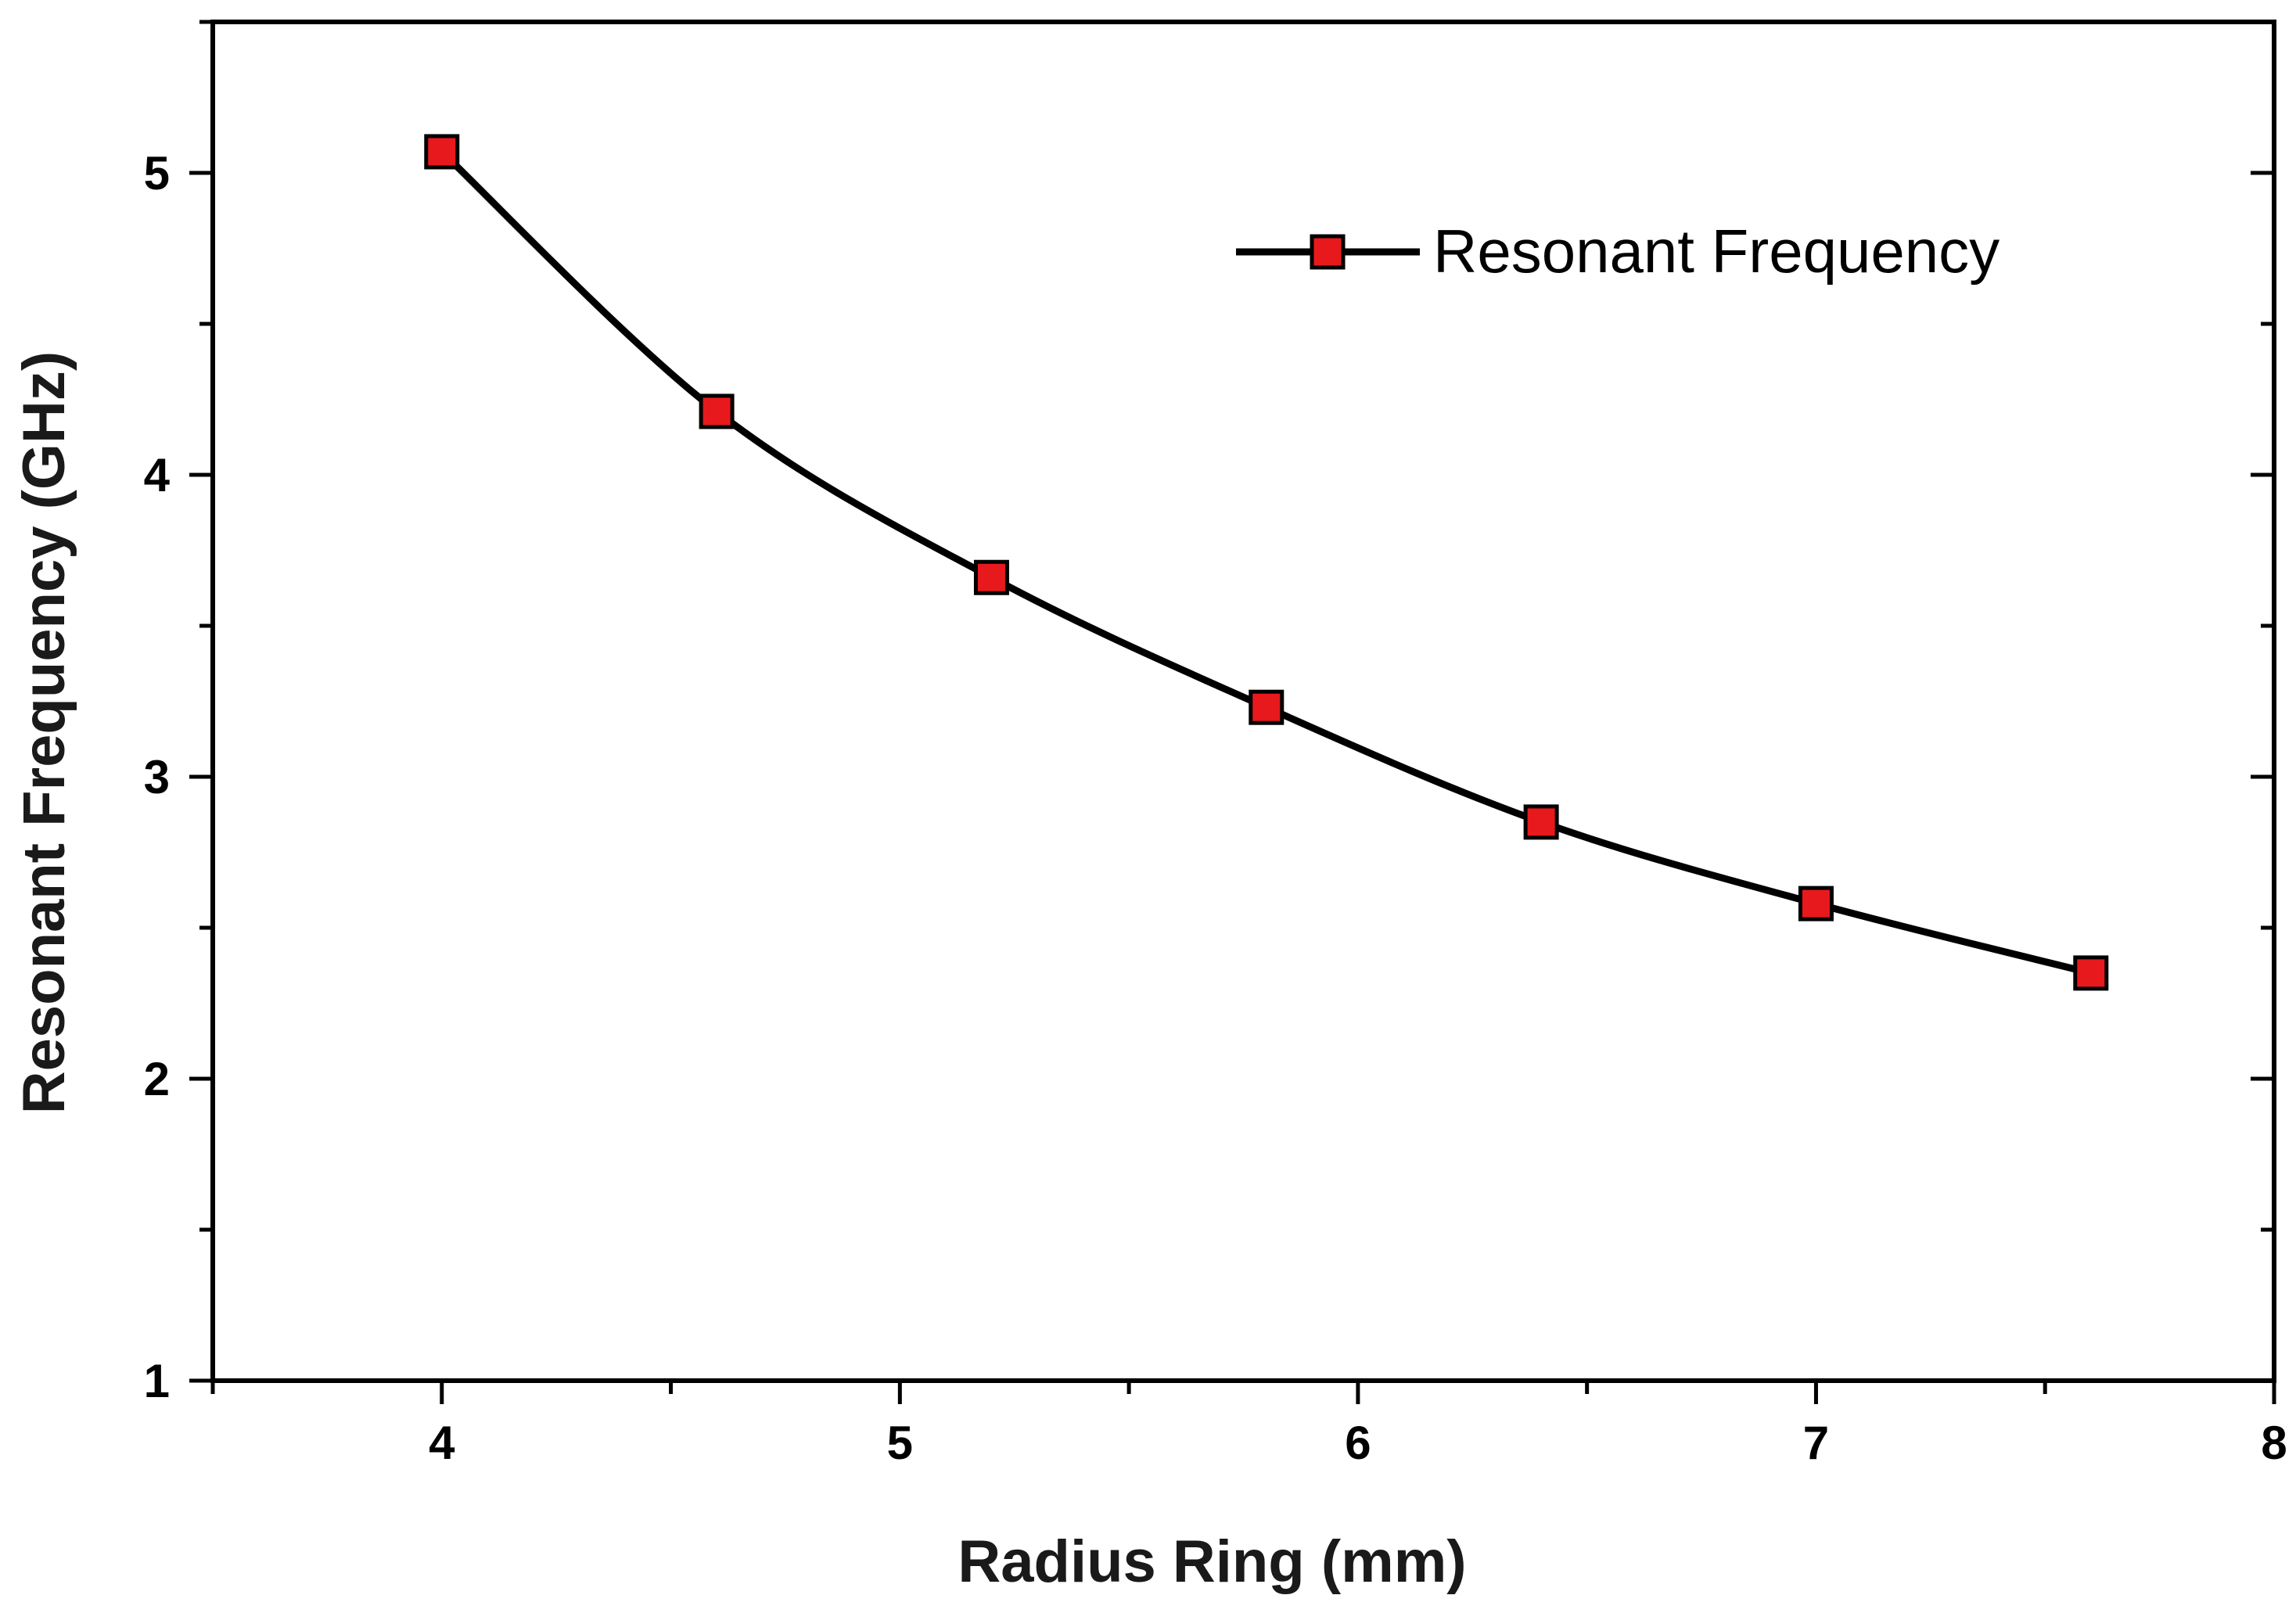 The height and width of the screenshot is (1613, 2296). I want to click on y-tick-label: 2, so click(157, 1079).